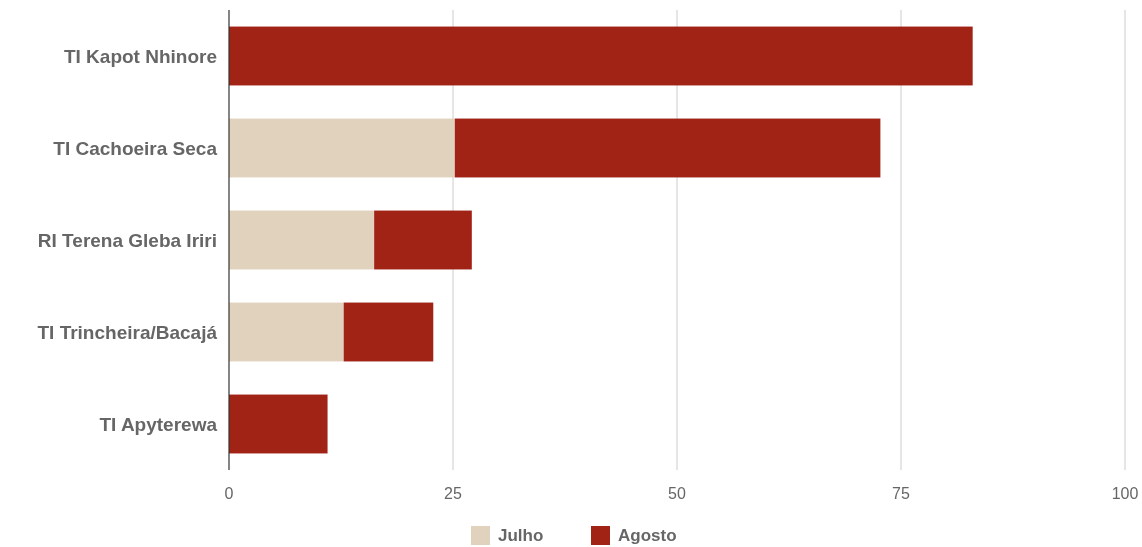 The height and width of the screenshot is (547, 1142). What do you see at coordinates (158, 424) in the screenshot?
I see `y-tick-label: TI Apyterewa` at bounding box center [158, 424].